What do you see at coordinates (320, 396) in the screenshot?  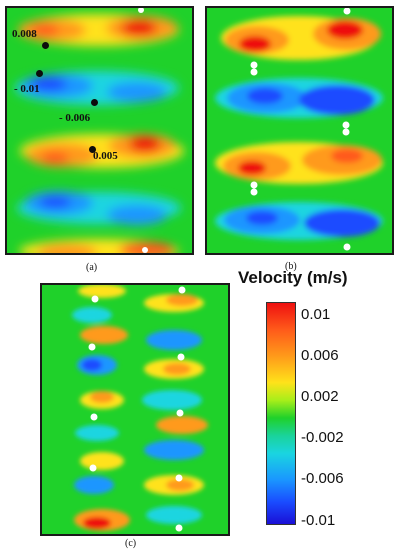 I see `legend-tick-3: 0.002` at bounding box center [320, 396].